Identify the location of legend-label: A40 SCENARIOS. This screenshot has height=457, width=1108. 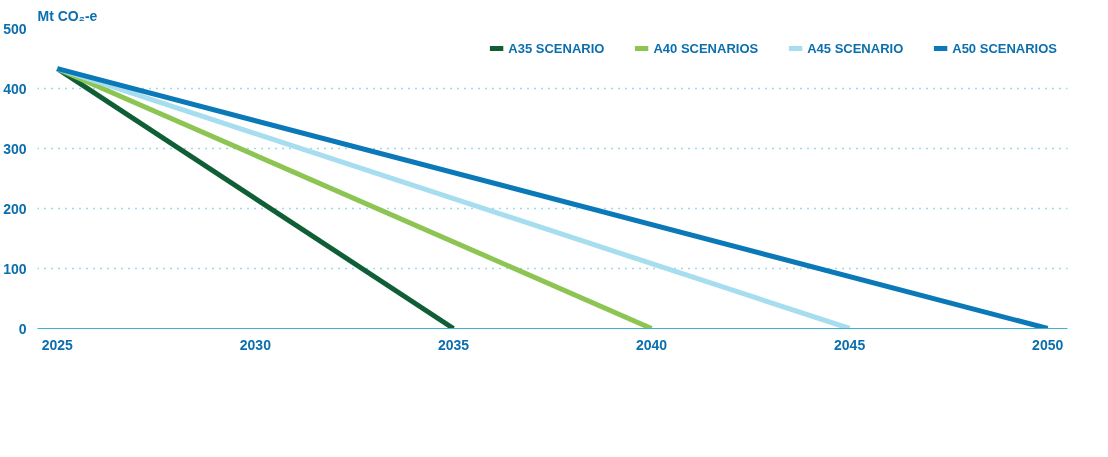
(706, 48).